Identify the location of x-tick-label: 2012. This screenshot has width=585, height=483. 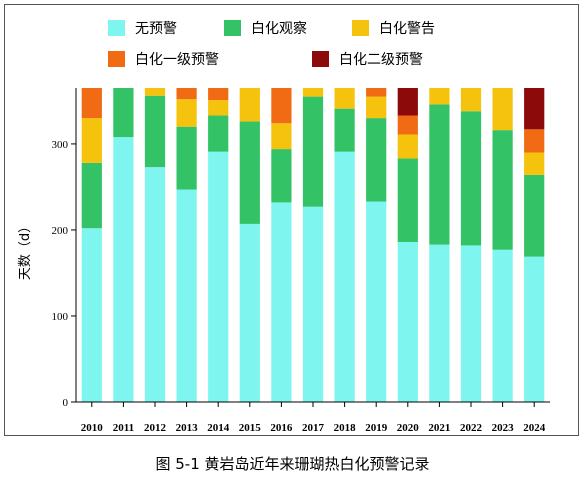
(155, 428).